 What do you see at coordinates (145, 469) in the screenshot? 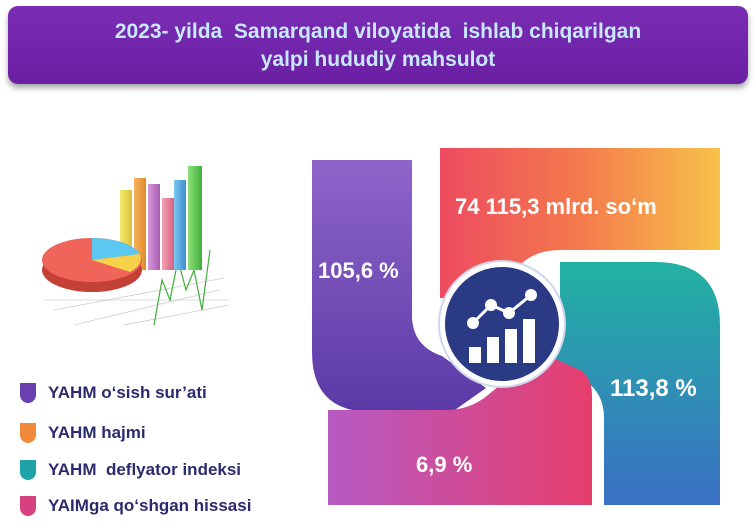
I see `legend-label-deflator: YAHM deflyator indeksi` at bounding box center [145, 469].